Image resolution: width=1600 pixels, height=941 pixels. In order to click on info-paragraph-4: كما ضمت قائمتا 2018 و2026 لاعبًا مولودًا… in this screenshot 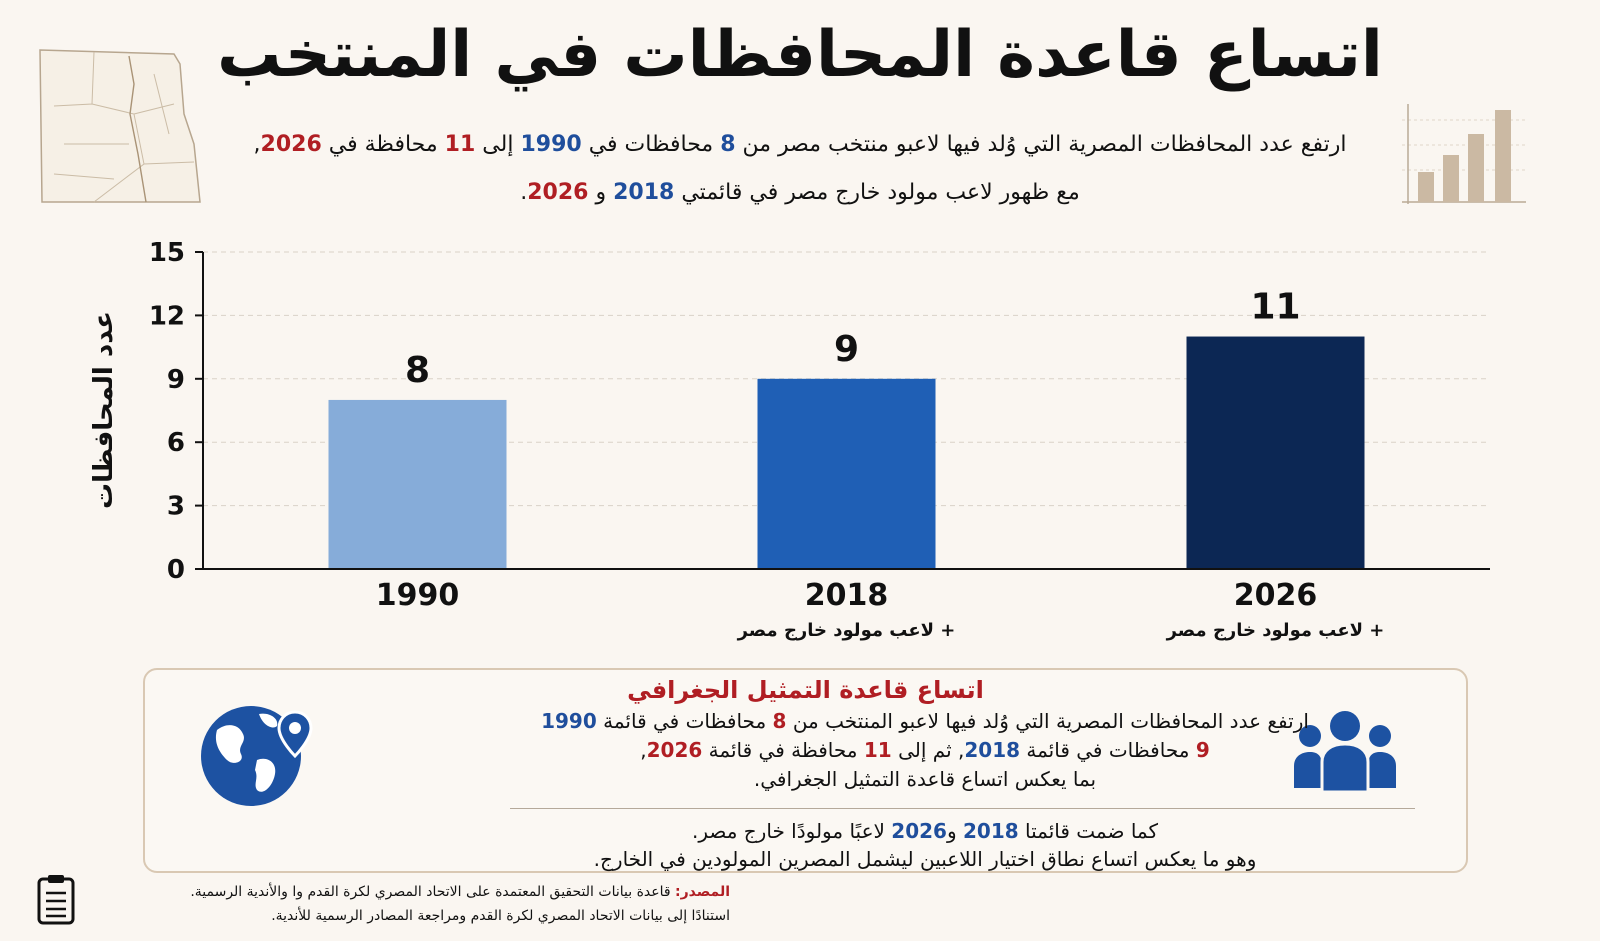, I will do `click(925, 831)`.